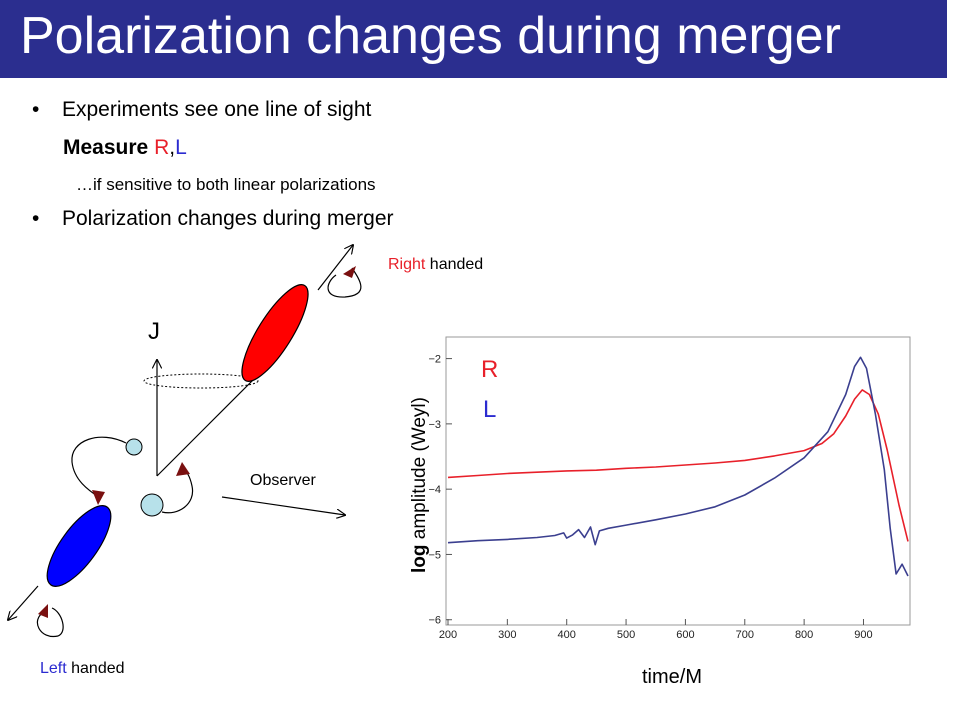 The height and width of the screenshot is (720, 960). What do you see at coordinates (181, 147) in the screenshot?
I see `measure-l: L` at bounding box center [181, 147].